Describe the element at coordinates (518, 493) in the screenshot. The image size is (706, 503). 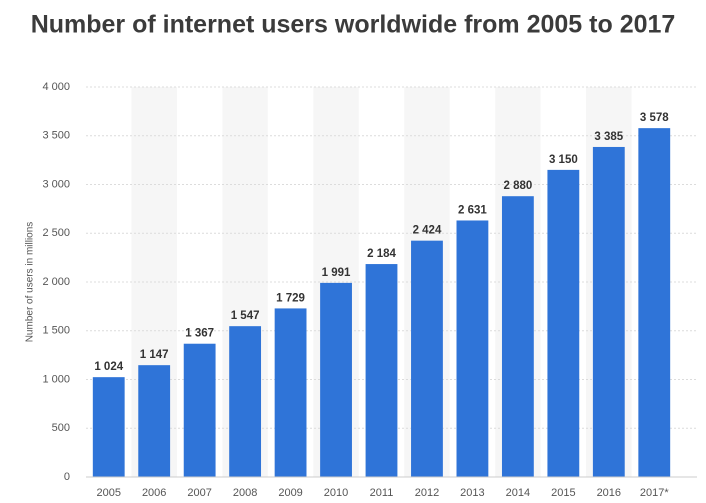
I see `x-tick-label: 2014` at that location.